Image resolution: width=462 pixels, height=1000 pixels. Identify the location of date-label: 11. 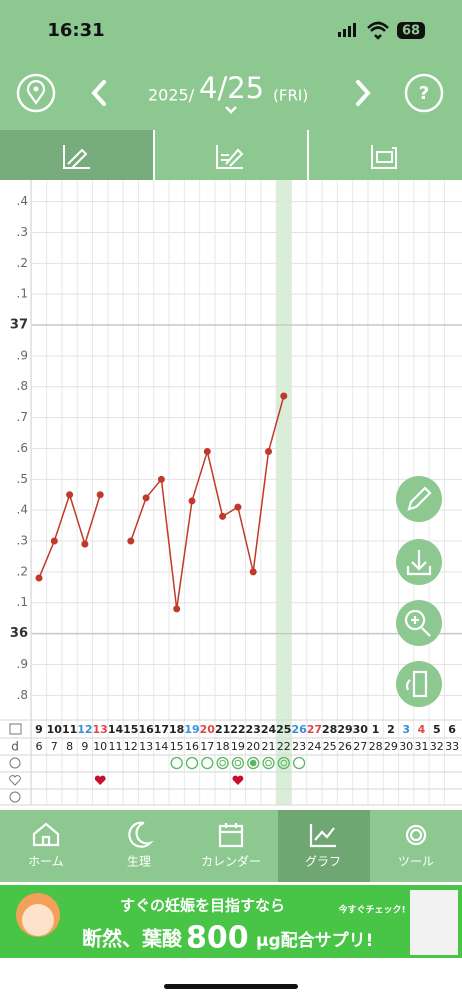
(69, 729).